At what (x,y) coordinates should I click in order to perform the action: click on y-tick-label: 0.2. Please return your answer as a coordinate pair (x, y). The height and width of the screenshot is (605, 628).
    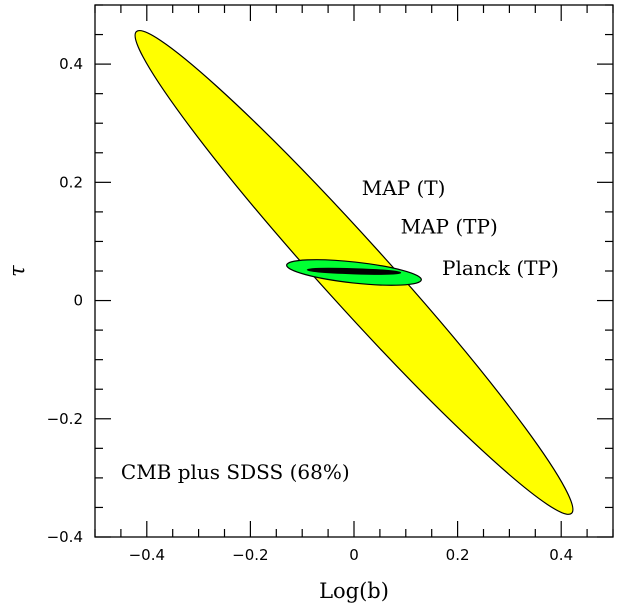
    Looking at the image, I should click on (71, 182).